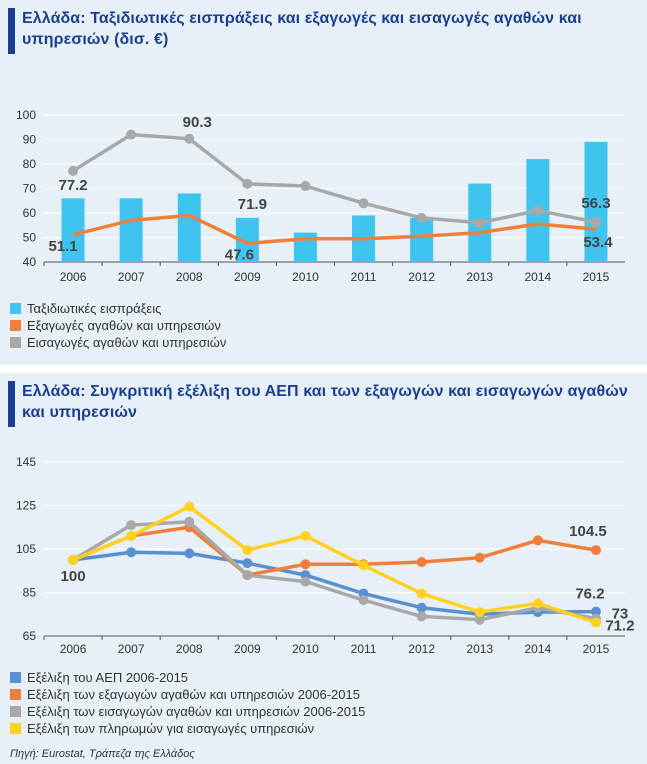 Image resolution: width=647 pixels, height=764 pixels. I want to click on y-tick-label: 85, so click(30, 593).